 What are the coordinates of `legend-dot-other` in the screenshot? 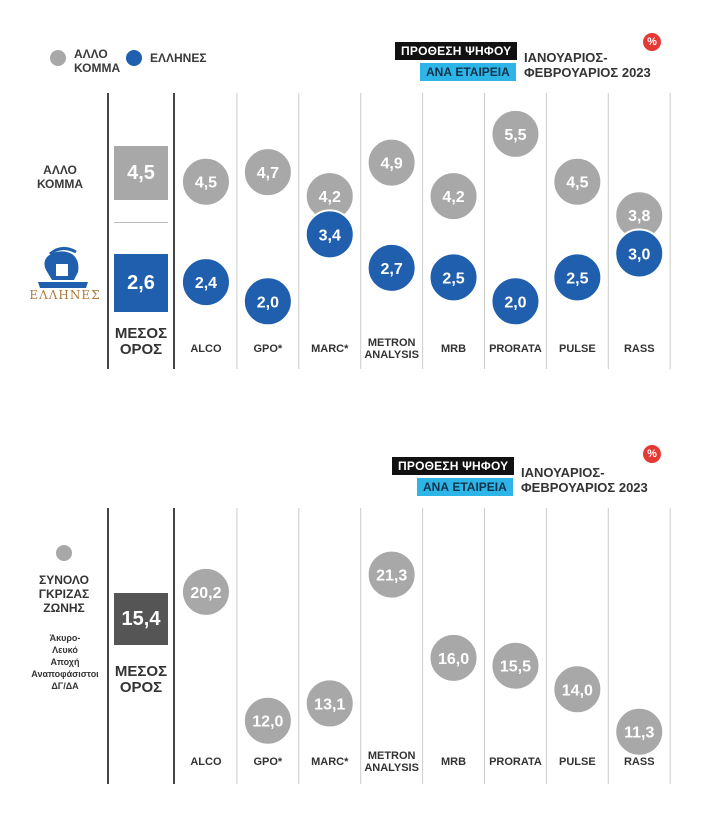 It's located at (58, 58).